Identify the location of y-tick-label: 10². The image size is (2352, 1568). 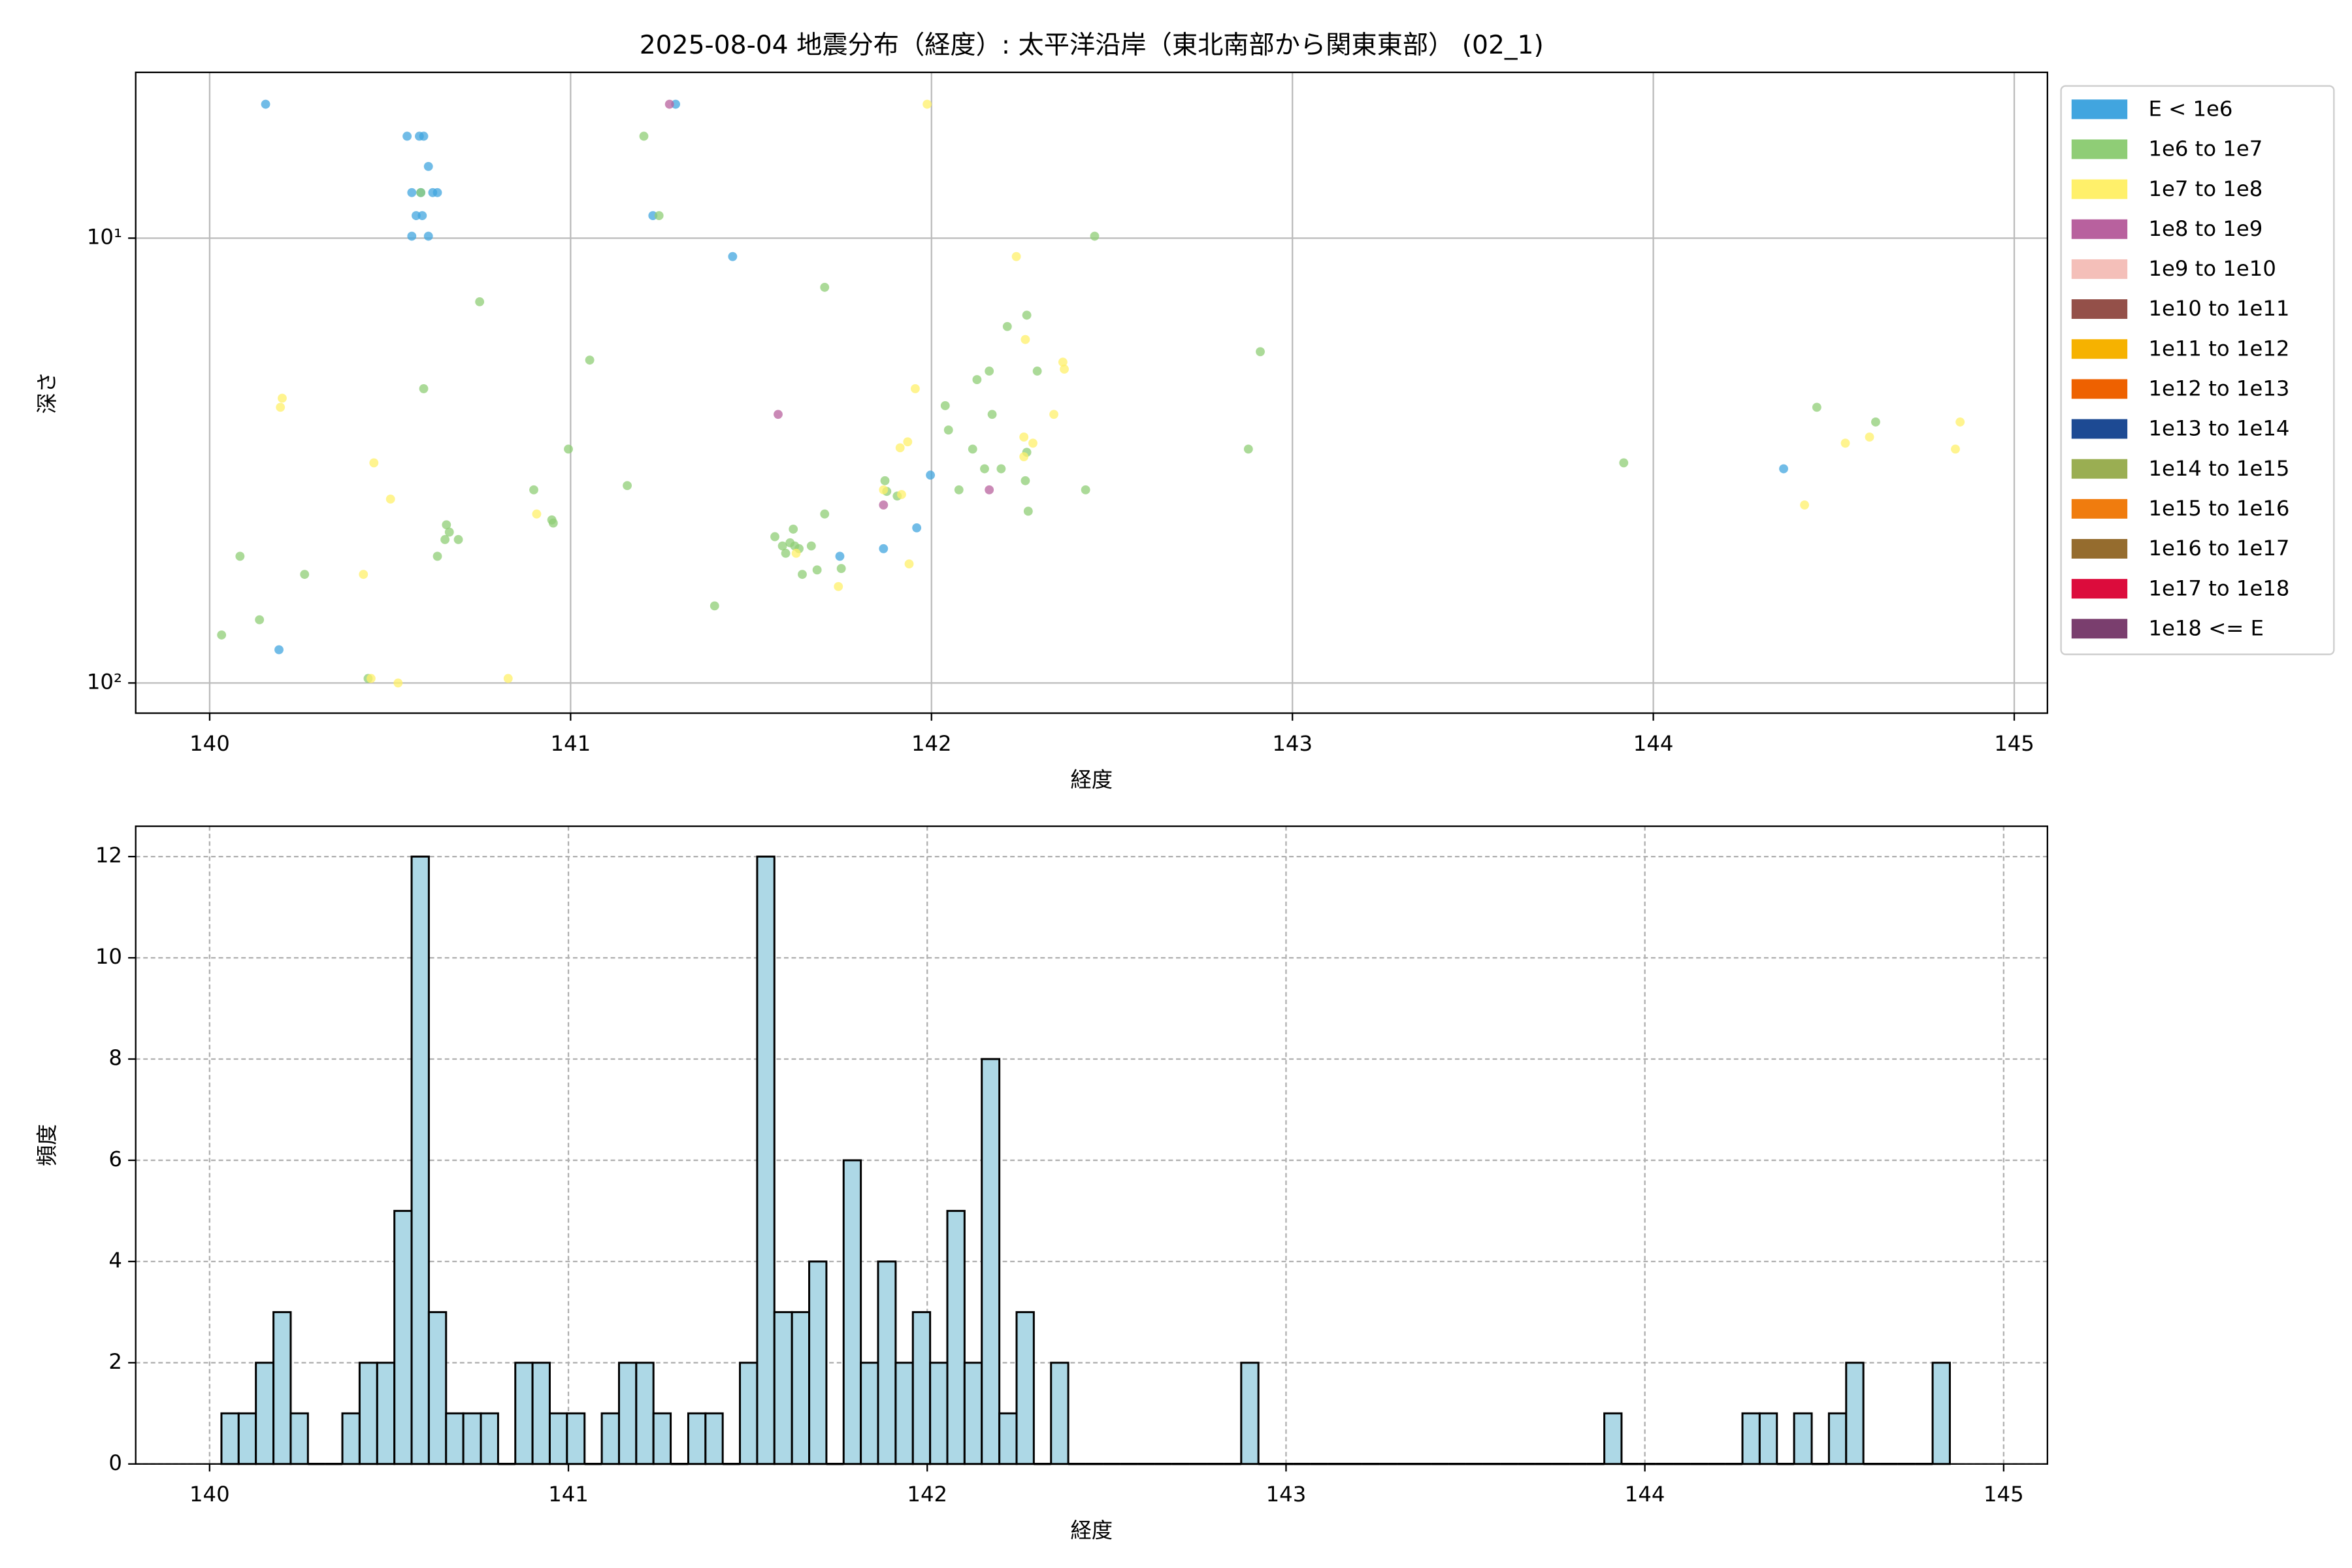
(104, 681).